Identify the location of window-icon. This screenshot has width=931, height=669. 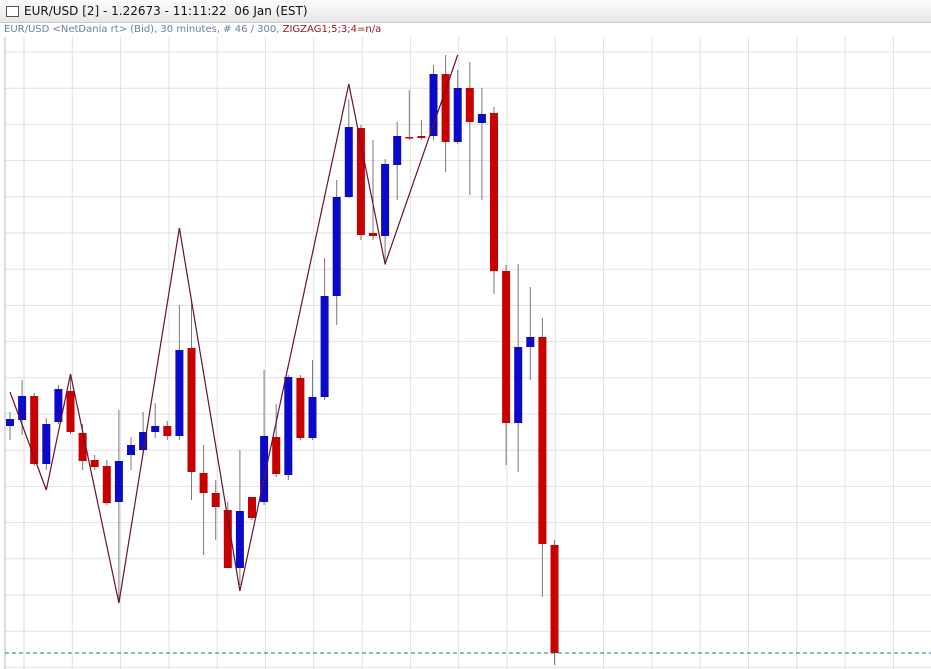
(12, 11).